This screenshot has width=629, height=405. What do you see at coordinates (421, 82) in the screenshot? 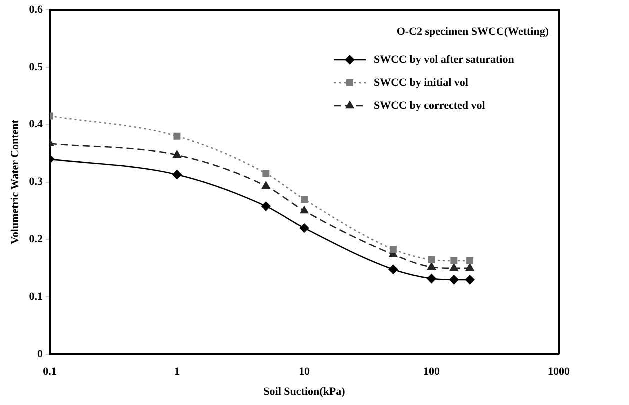
I see `legend-label: SWCC by initial vol` at bounding box center [421, 82].